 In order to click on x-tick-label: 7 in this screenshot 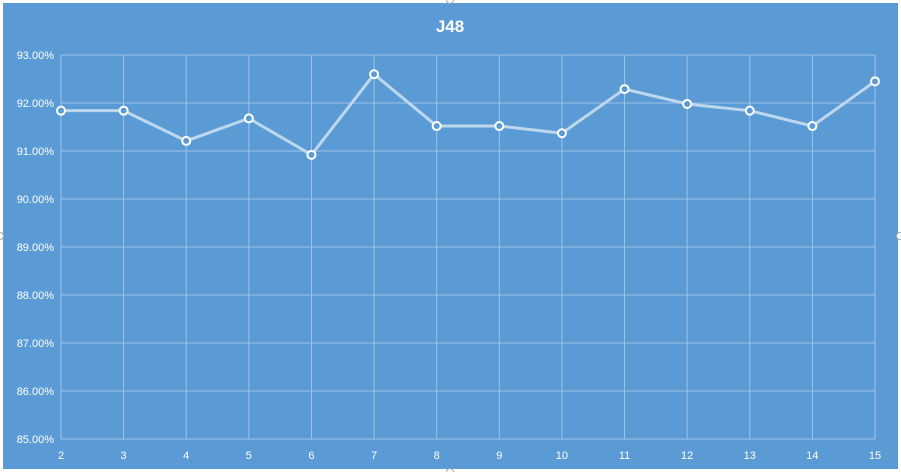, I will do `click(374, 456)`.